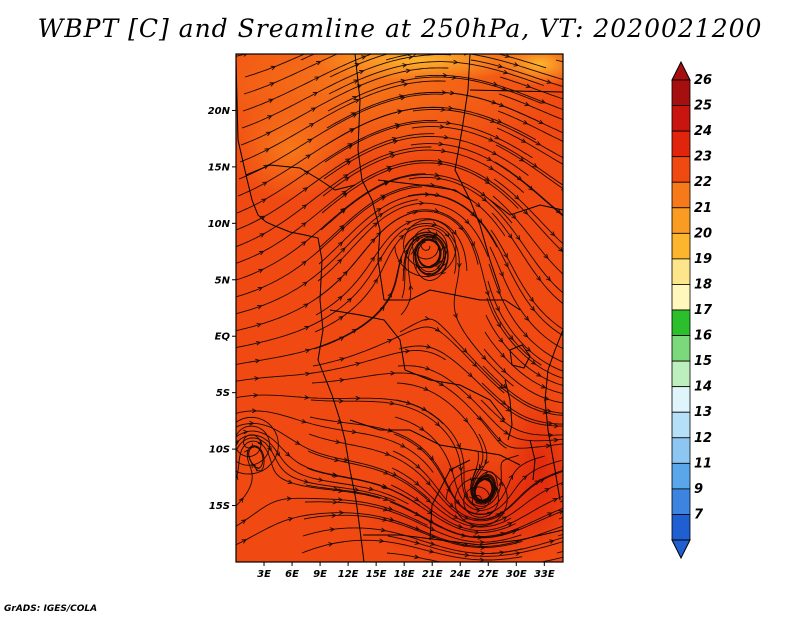 This screenshot has height=618, width=800. Describe the element at coordinates (703, 412) in the screenshot. I see `colorbar-label: 13` at that location.